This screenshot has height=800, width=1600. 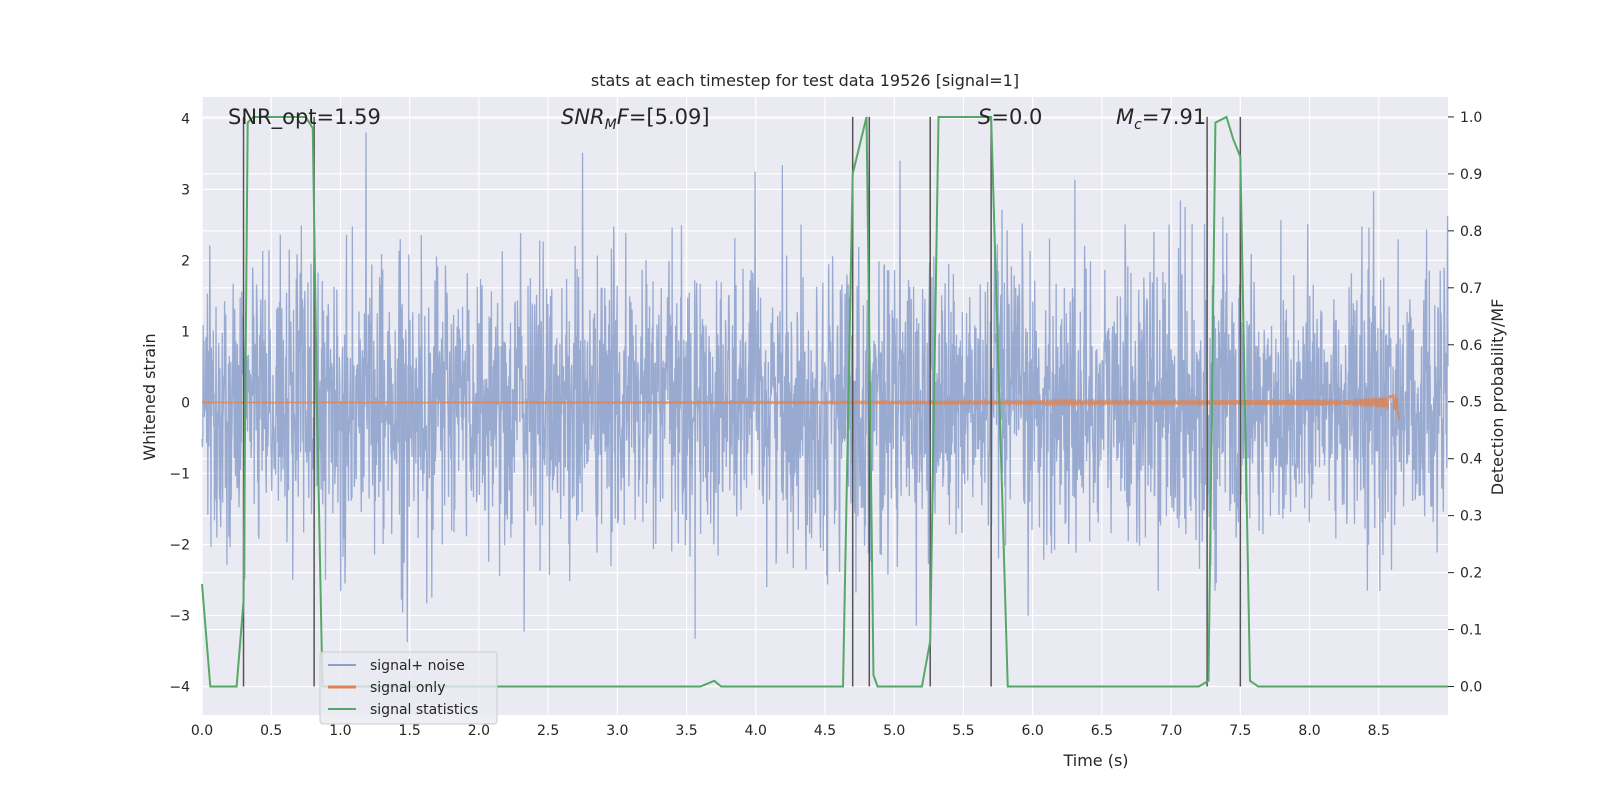 What do you see at coordinates (756, 731) in the screenshot?
I see `x-tick-8: 4.0` at bounding box center [756, 731].